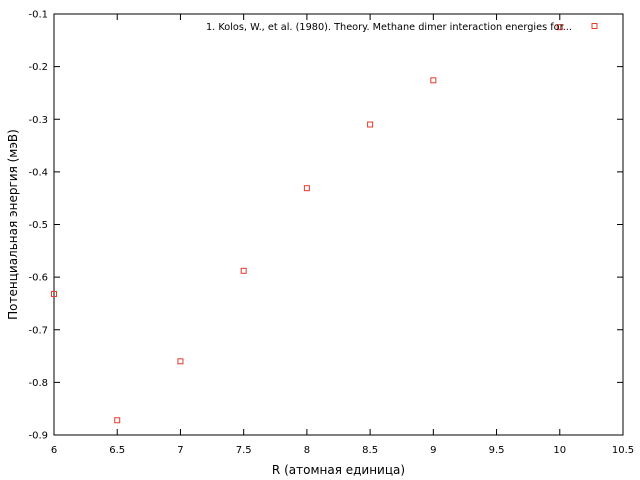 This screenshot has width=640, height=480. I want to click on x-tick-label: 7.5, so click(244, 450).